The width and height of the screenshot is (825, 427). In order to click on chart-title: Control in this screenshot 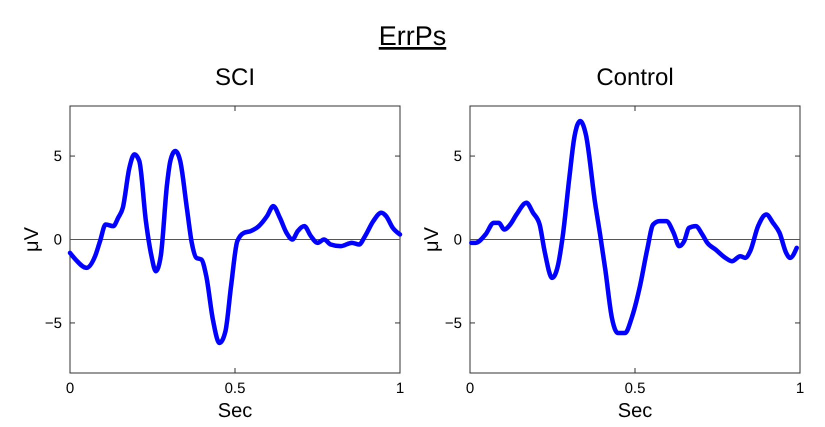, I will do `click(635, 77)`.